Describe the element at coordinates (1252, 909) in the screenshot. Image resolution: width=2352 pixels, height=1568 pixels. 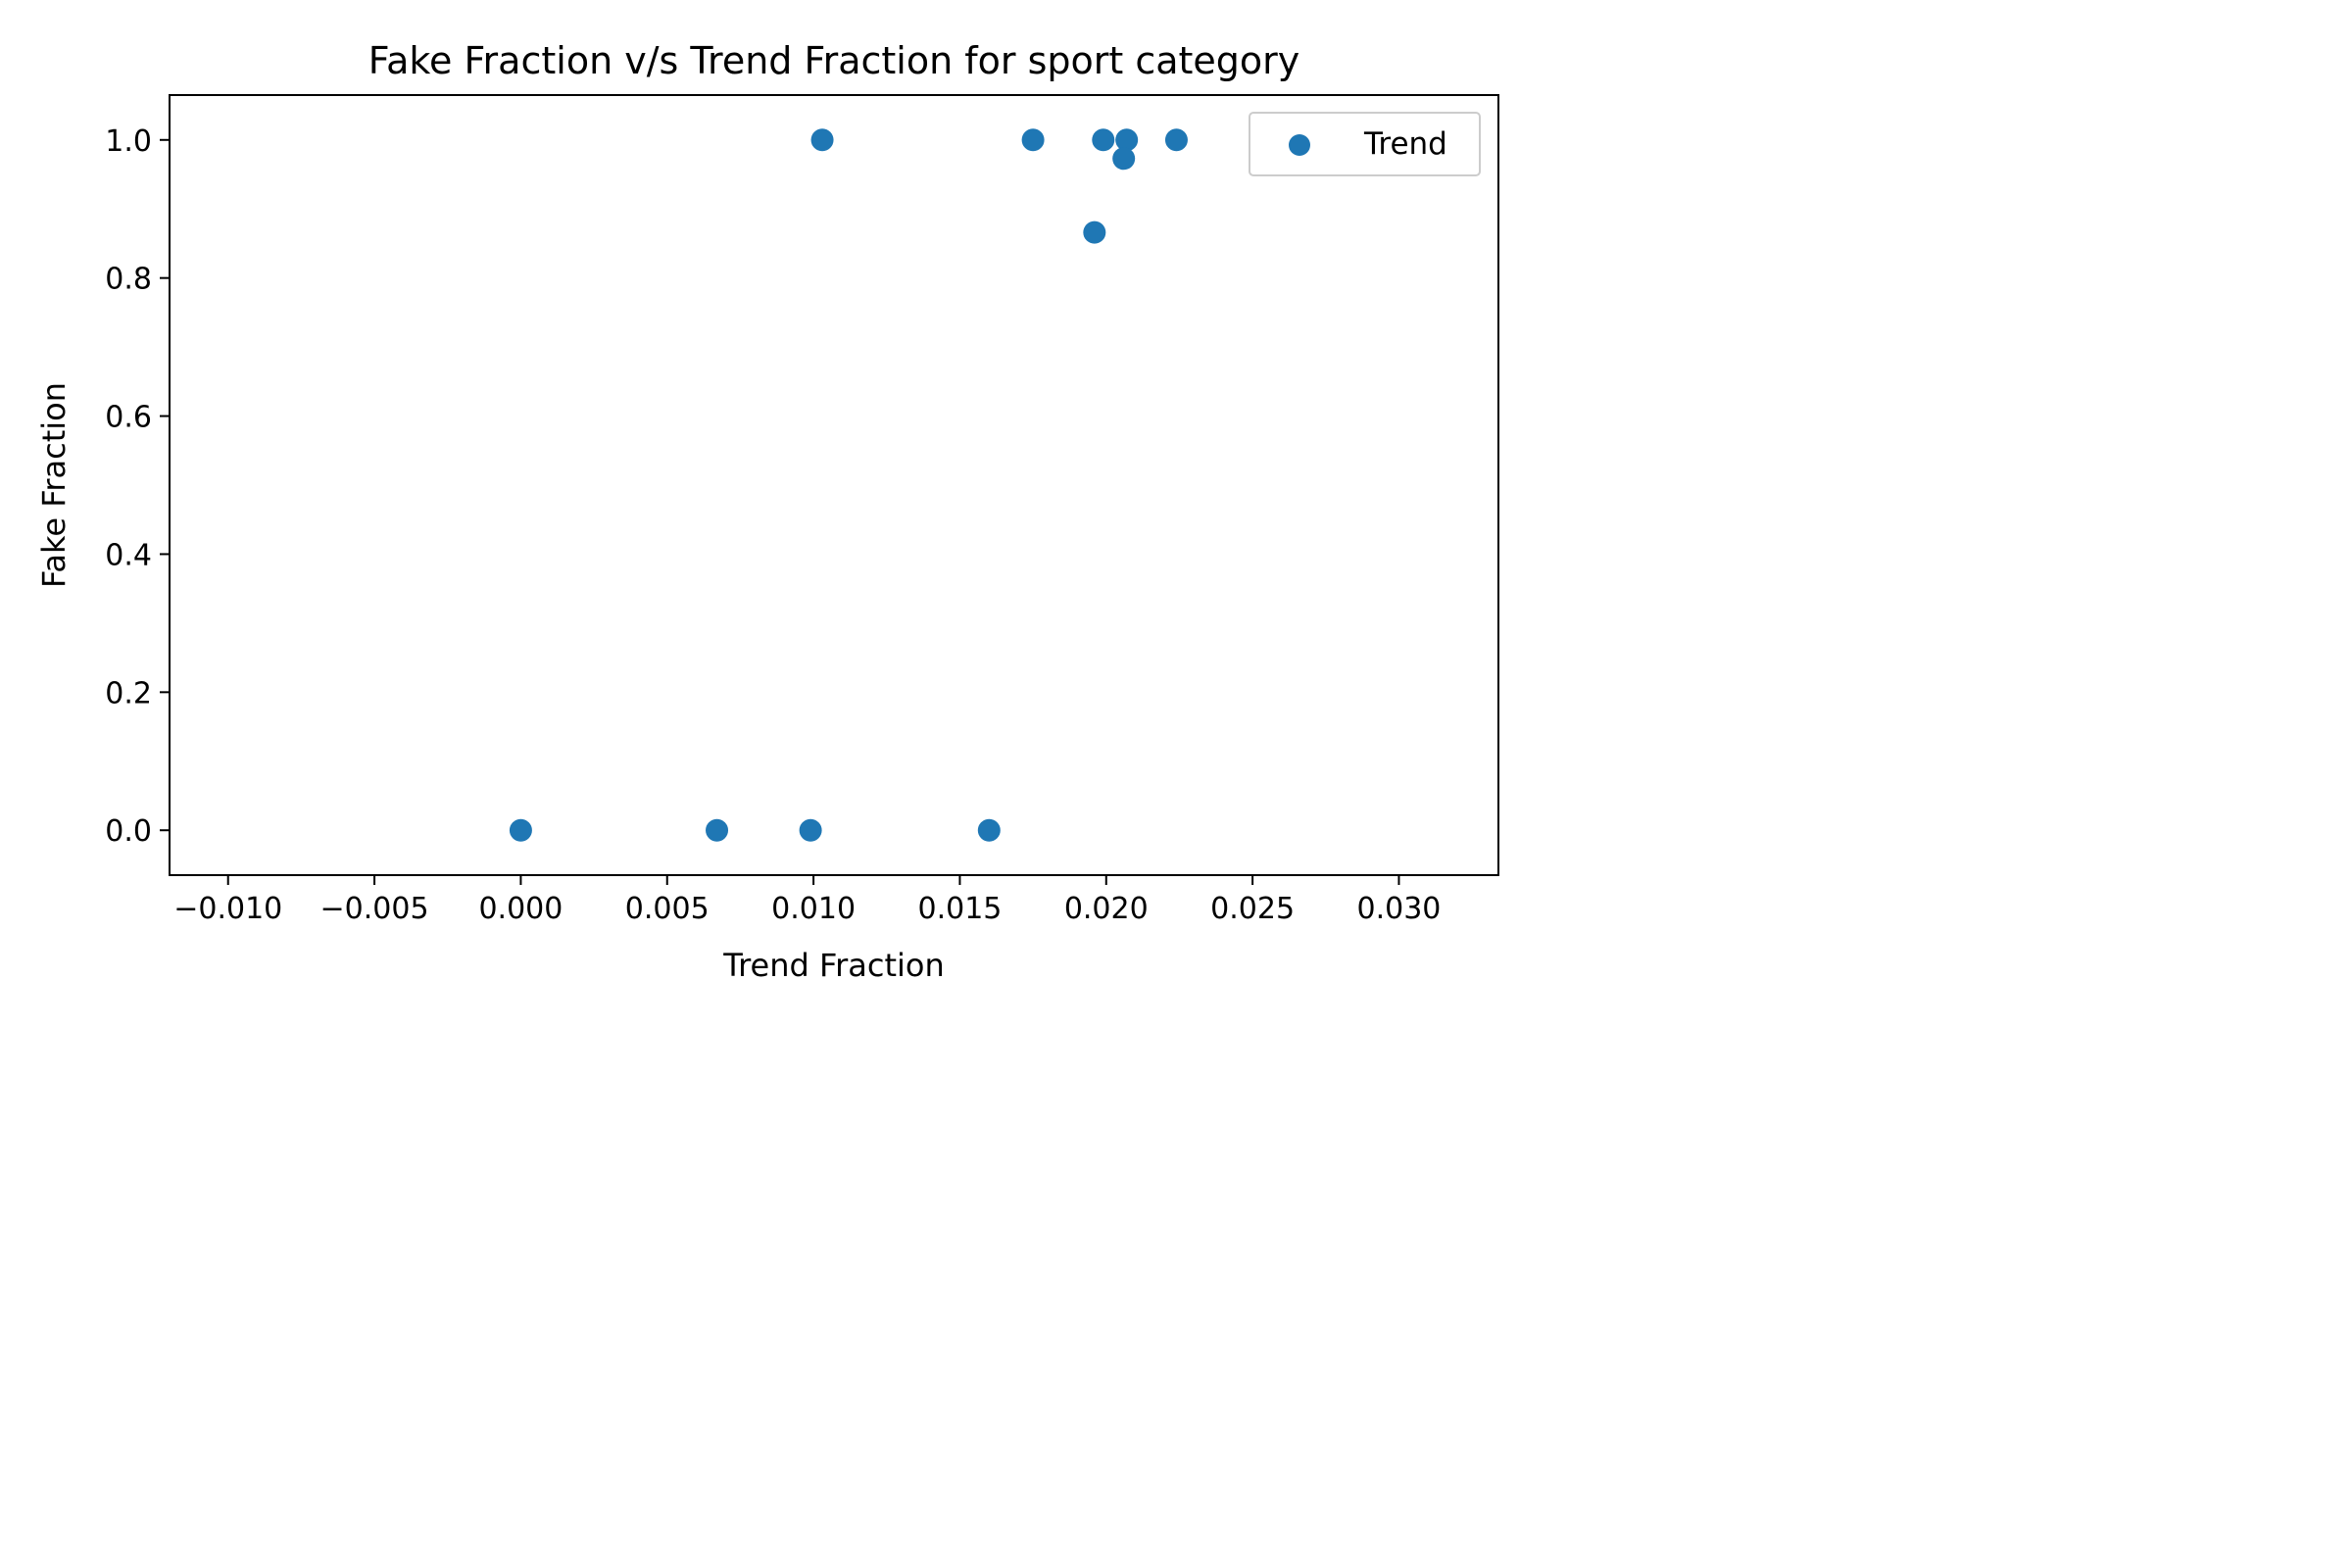
I see `x-tick-label: 0.025` at that location.